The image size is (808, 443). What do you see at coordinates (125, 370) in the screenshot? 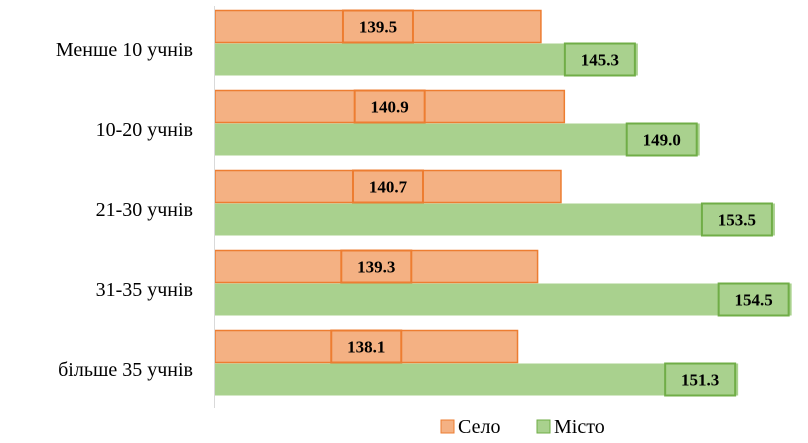
I see `category-label: більше 35 учнів` at bounding box center [125, 370].